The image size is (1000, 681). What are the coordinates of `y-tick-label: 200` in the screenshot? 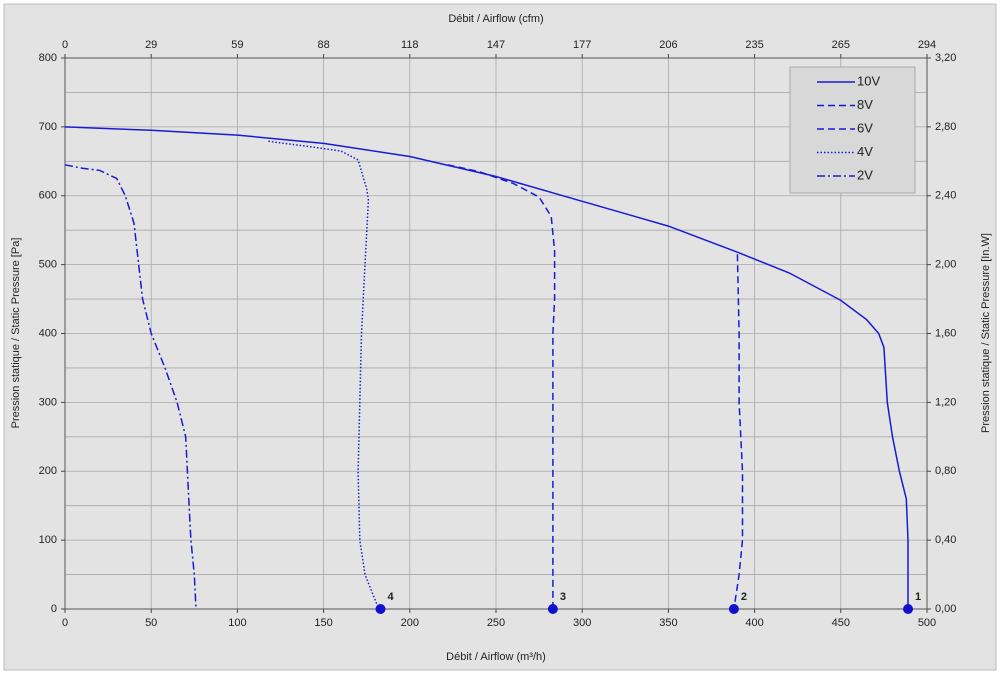 It's located at (48, 471).